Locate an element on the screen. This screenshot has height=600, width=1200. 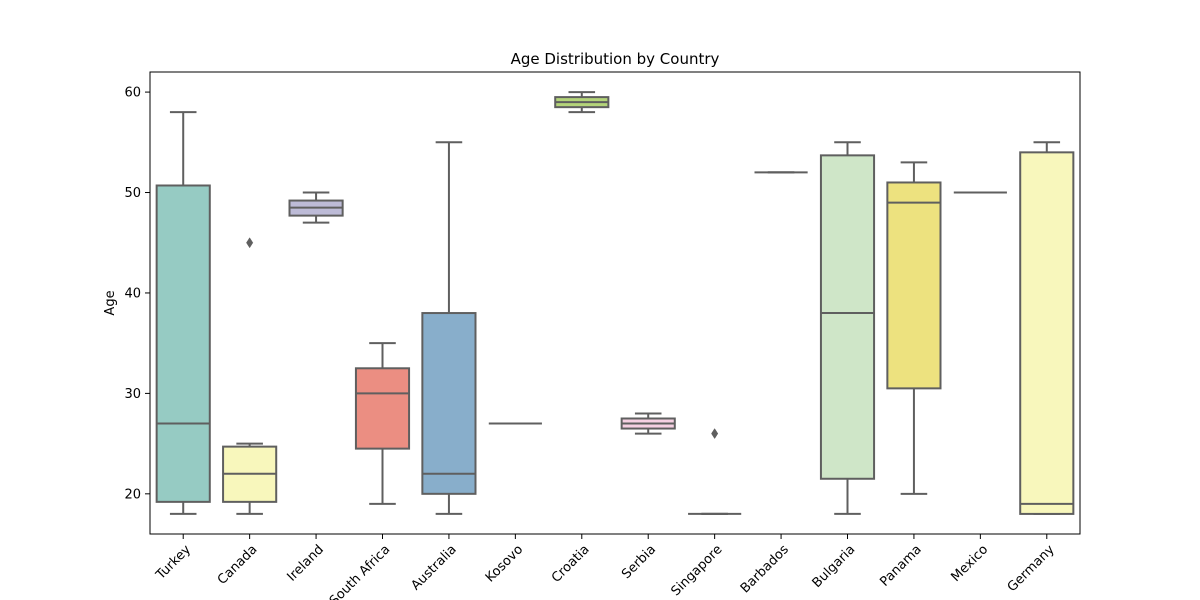
y-tick-label: 50 is located at coordinates (132, 193).